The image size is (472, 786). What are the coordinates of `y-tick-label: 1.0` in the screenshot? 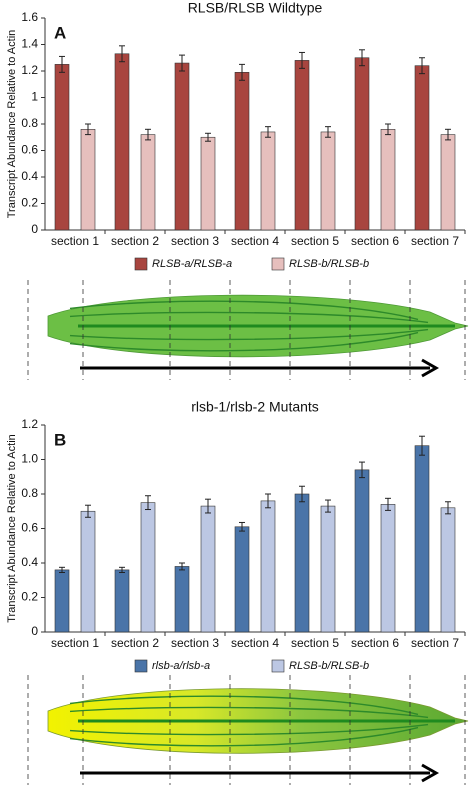 It's located at (29, 459).